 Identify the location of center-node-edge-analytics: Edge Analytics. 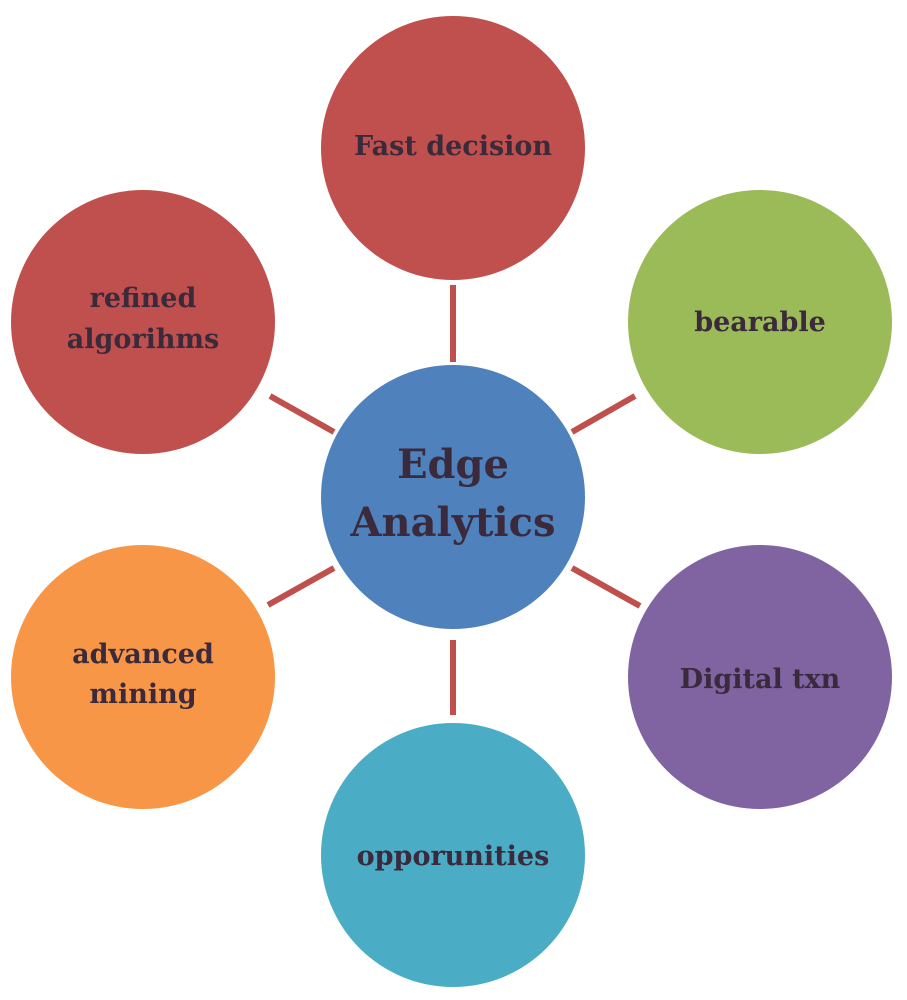
(453, 497).